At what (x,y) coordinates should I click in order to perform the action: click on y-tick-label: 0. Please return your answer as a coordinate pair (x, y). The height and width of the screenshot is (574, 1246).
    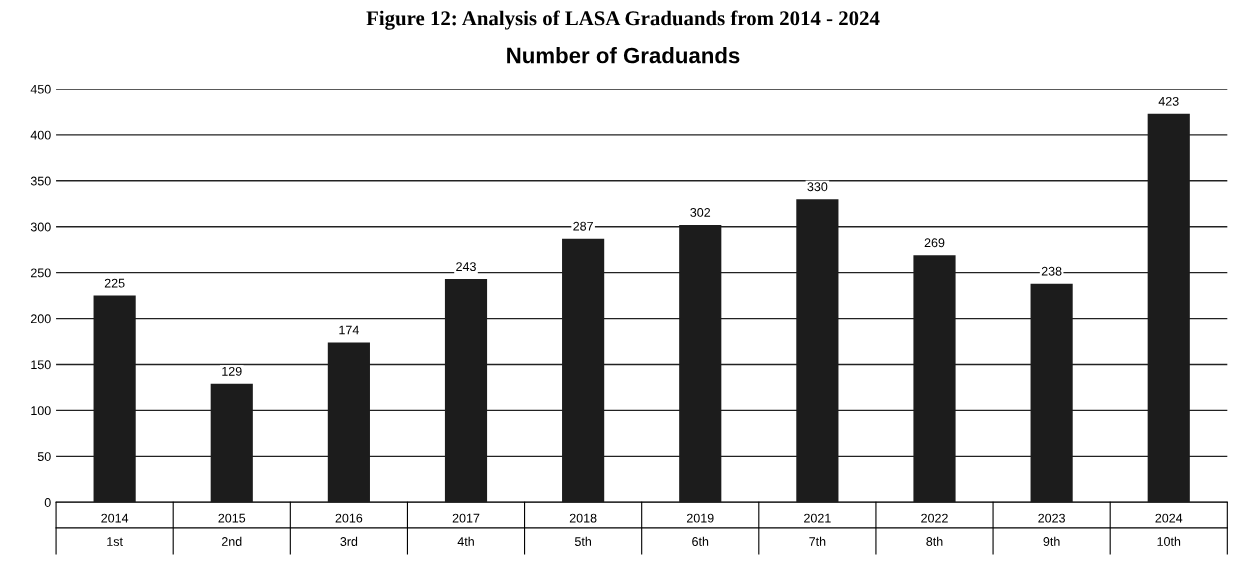
    Looking at the image, I should click on (47, 502).